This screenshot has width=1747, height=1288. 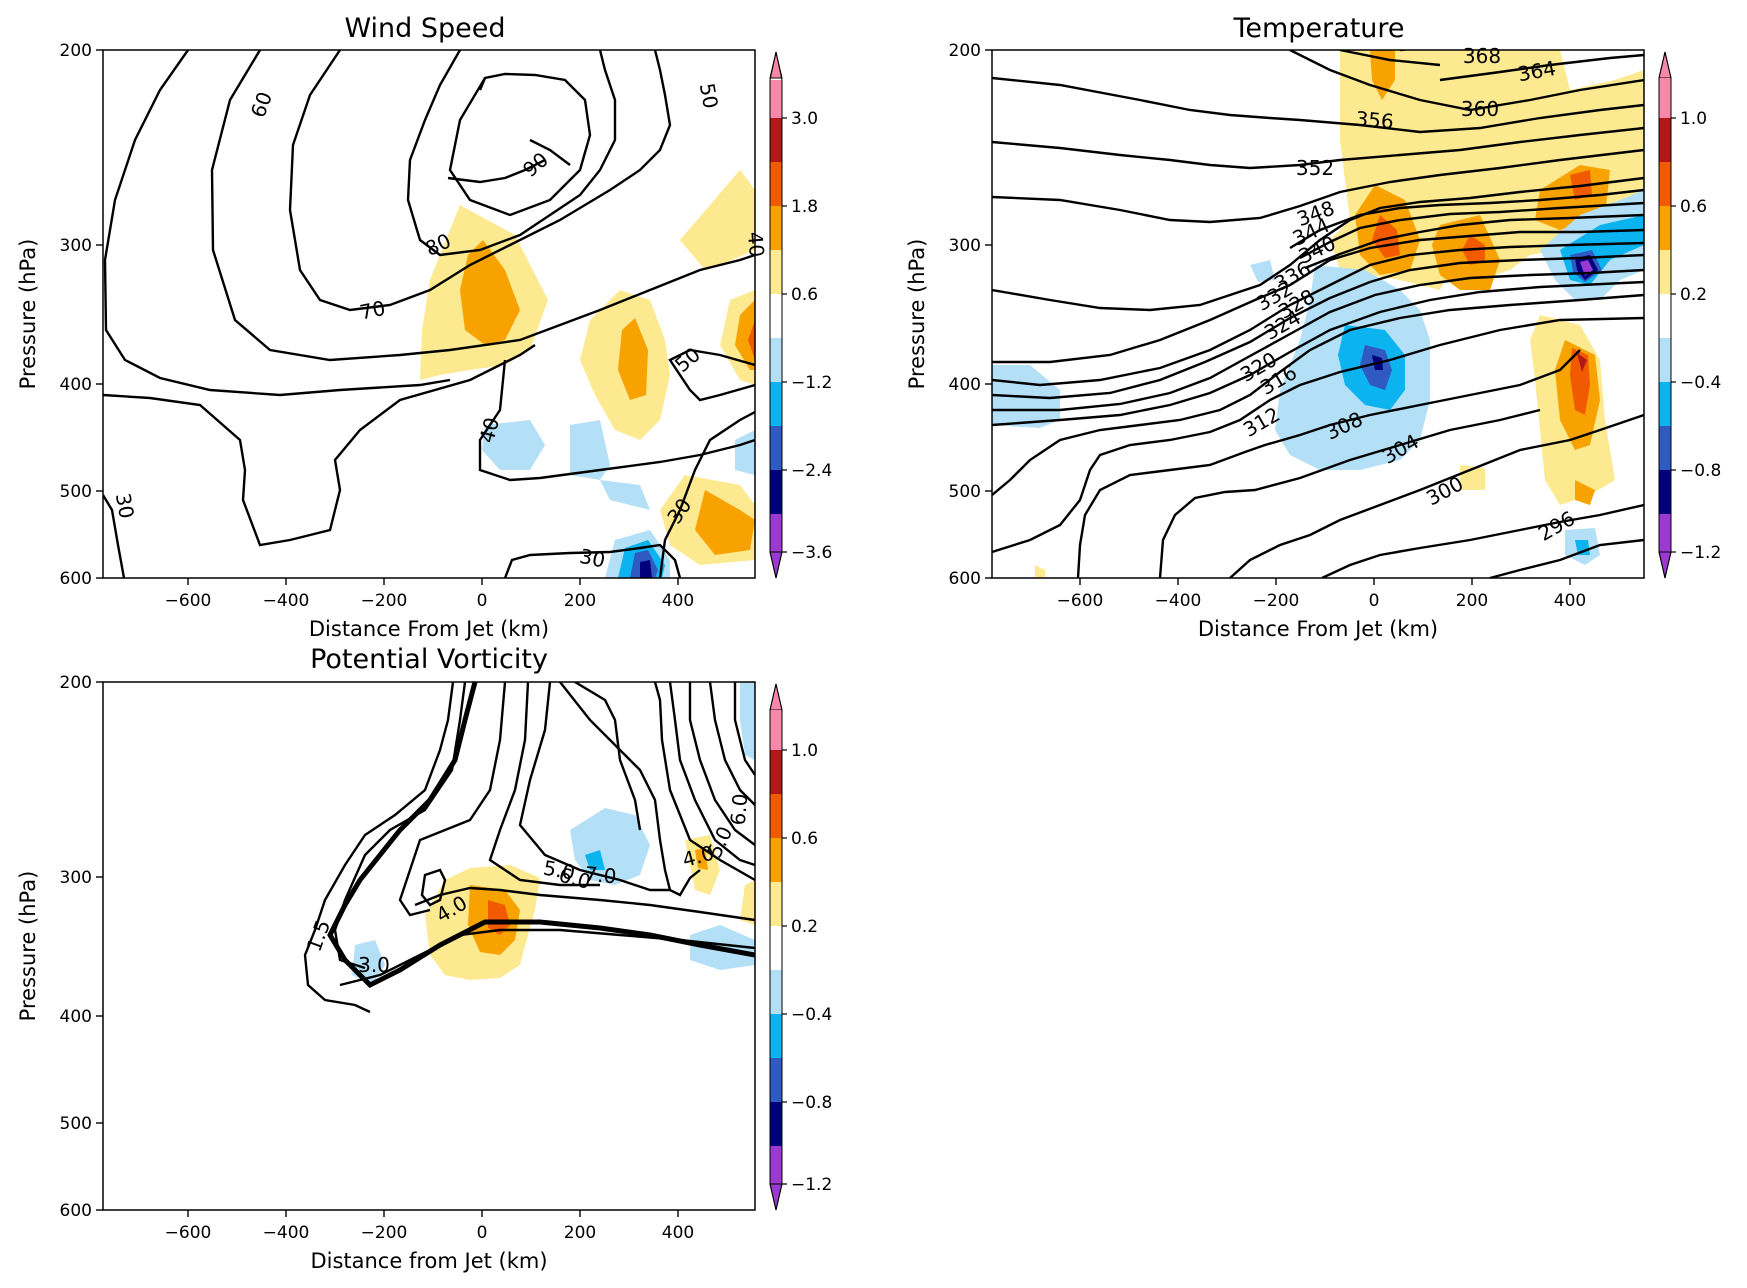 I want to click on y-tick-label: 300, so click(x=76, y=878).